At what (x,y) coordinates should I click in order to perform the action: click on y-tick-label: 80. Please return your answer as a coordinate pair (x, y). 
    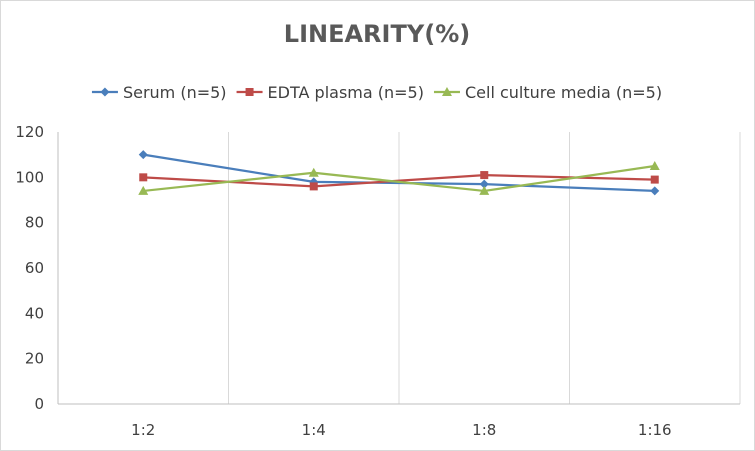
    Looking at the image, I should click on (34, 223).